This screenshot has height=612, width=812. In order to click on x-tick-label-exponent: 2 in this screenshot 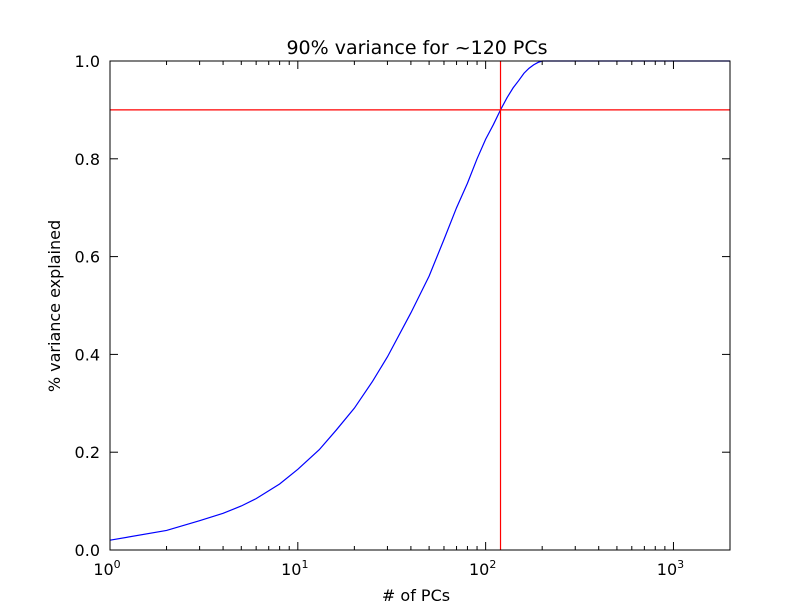, I will do `click(492, 564)`.